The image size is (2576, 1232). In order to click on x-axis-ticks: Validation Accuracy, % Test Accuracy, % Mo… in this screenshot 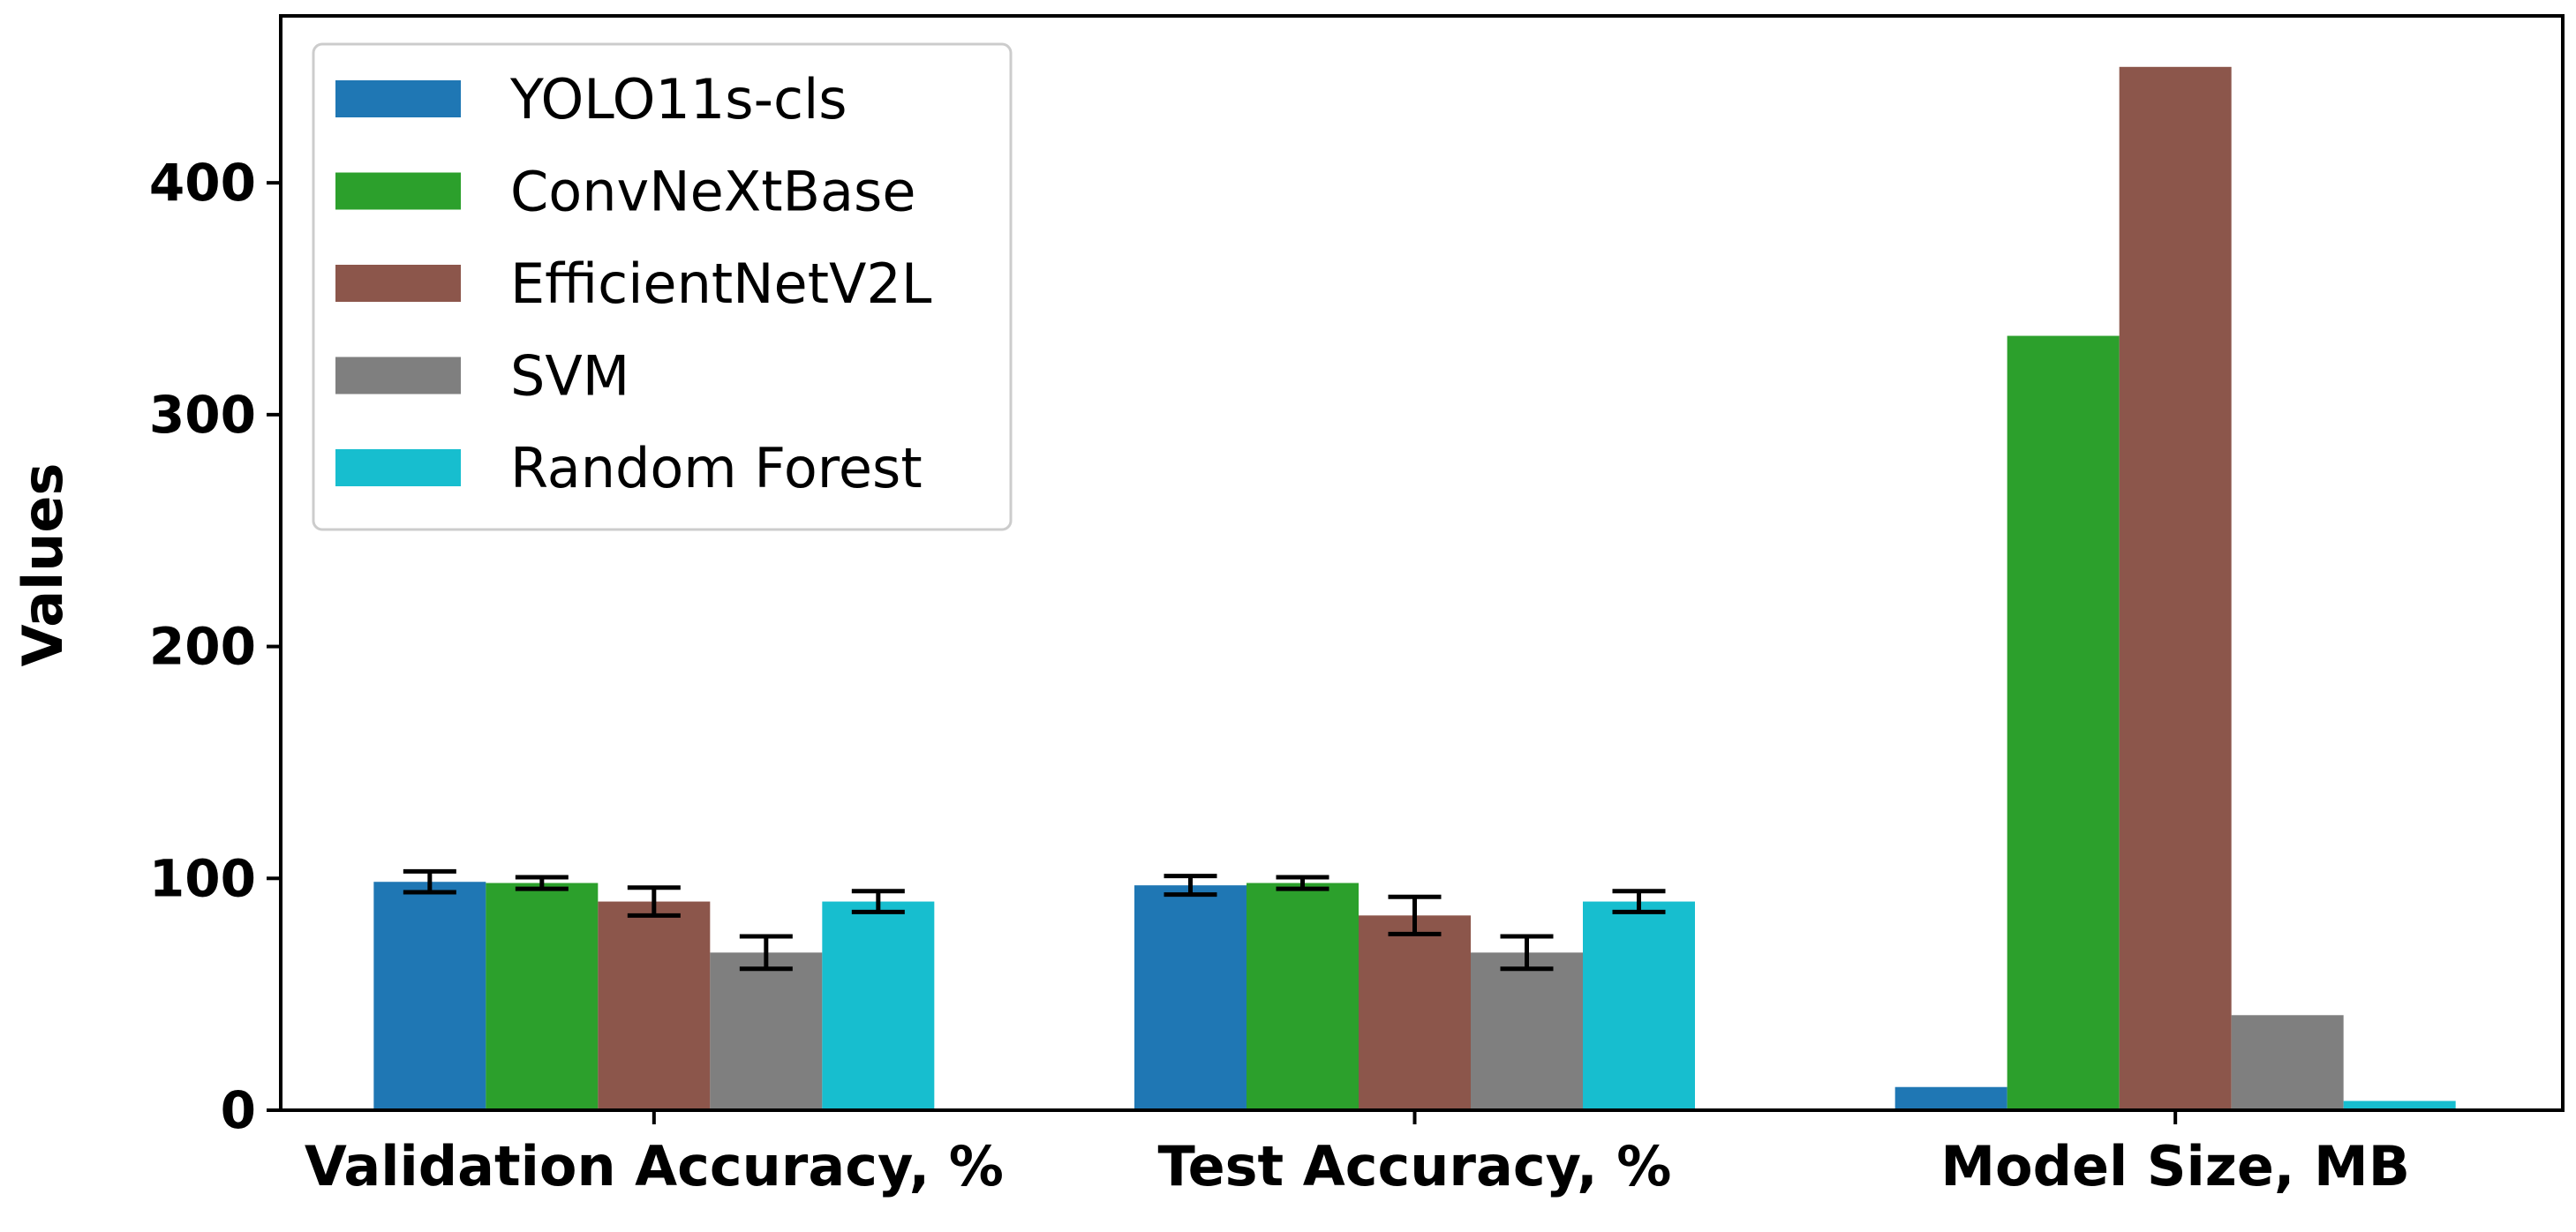, I will do `click(1358, 1154)`.